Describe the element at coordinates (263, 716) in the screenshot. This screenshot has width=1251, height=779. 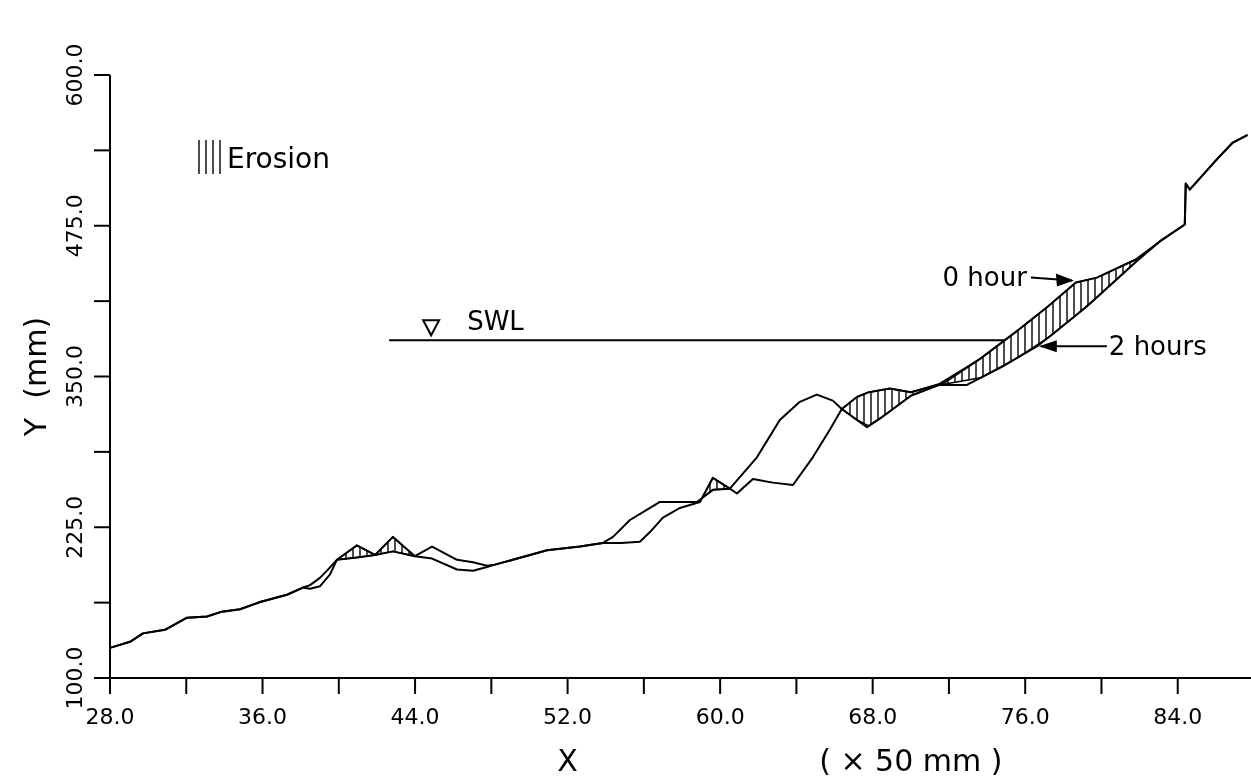
I see `x-tick-label: 36.0` at that location.